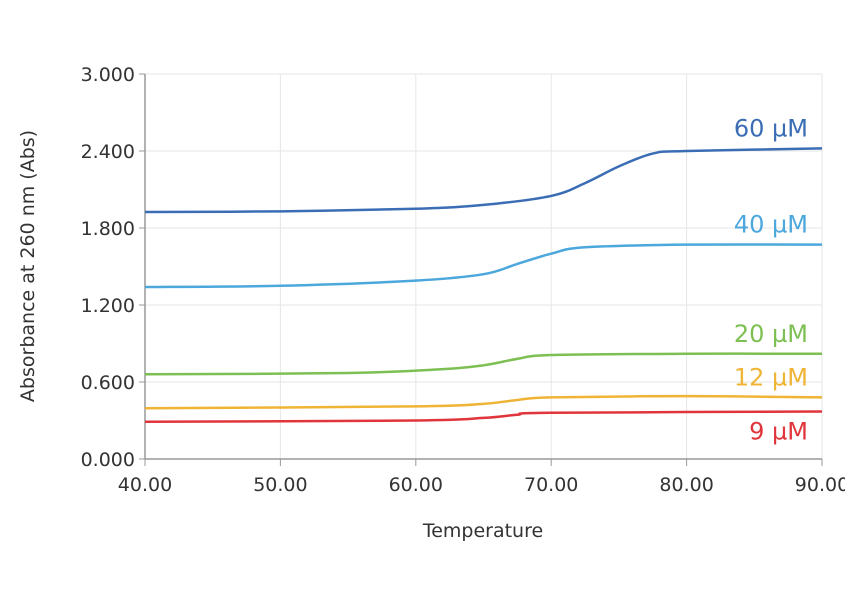  I want to click on y-axis-label: Absorbance at 260 nm (Abs), so click(28, 266).